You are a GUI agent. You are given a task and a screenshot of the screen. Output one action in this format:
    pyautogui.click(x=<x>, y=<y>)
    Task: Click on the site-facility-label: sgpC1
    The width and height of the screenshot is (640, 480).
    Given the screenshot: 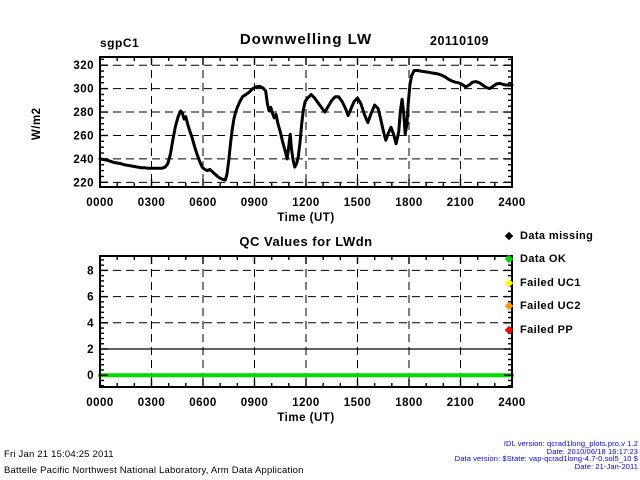 What is the action you would take?
    pyautogui.click(x=120, y=43)
    